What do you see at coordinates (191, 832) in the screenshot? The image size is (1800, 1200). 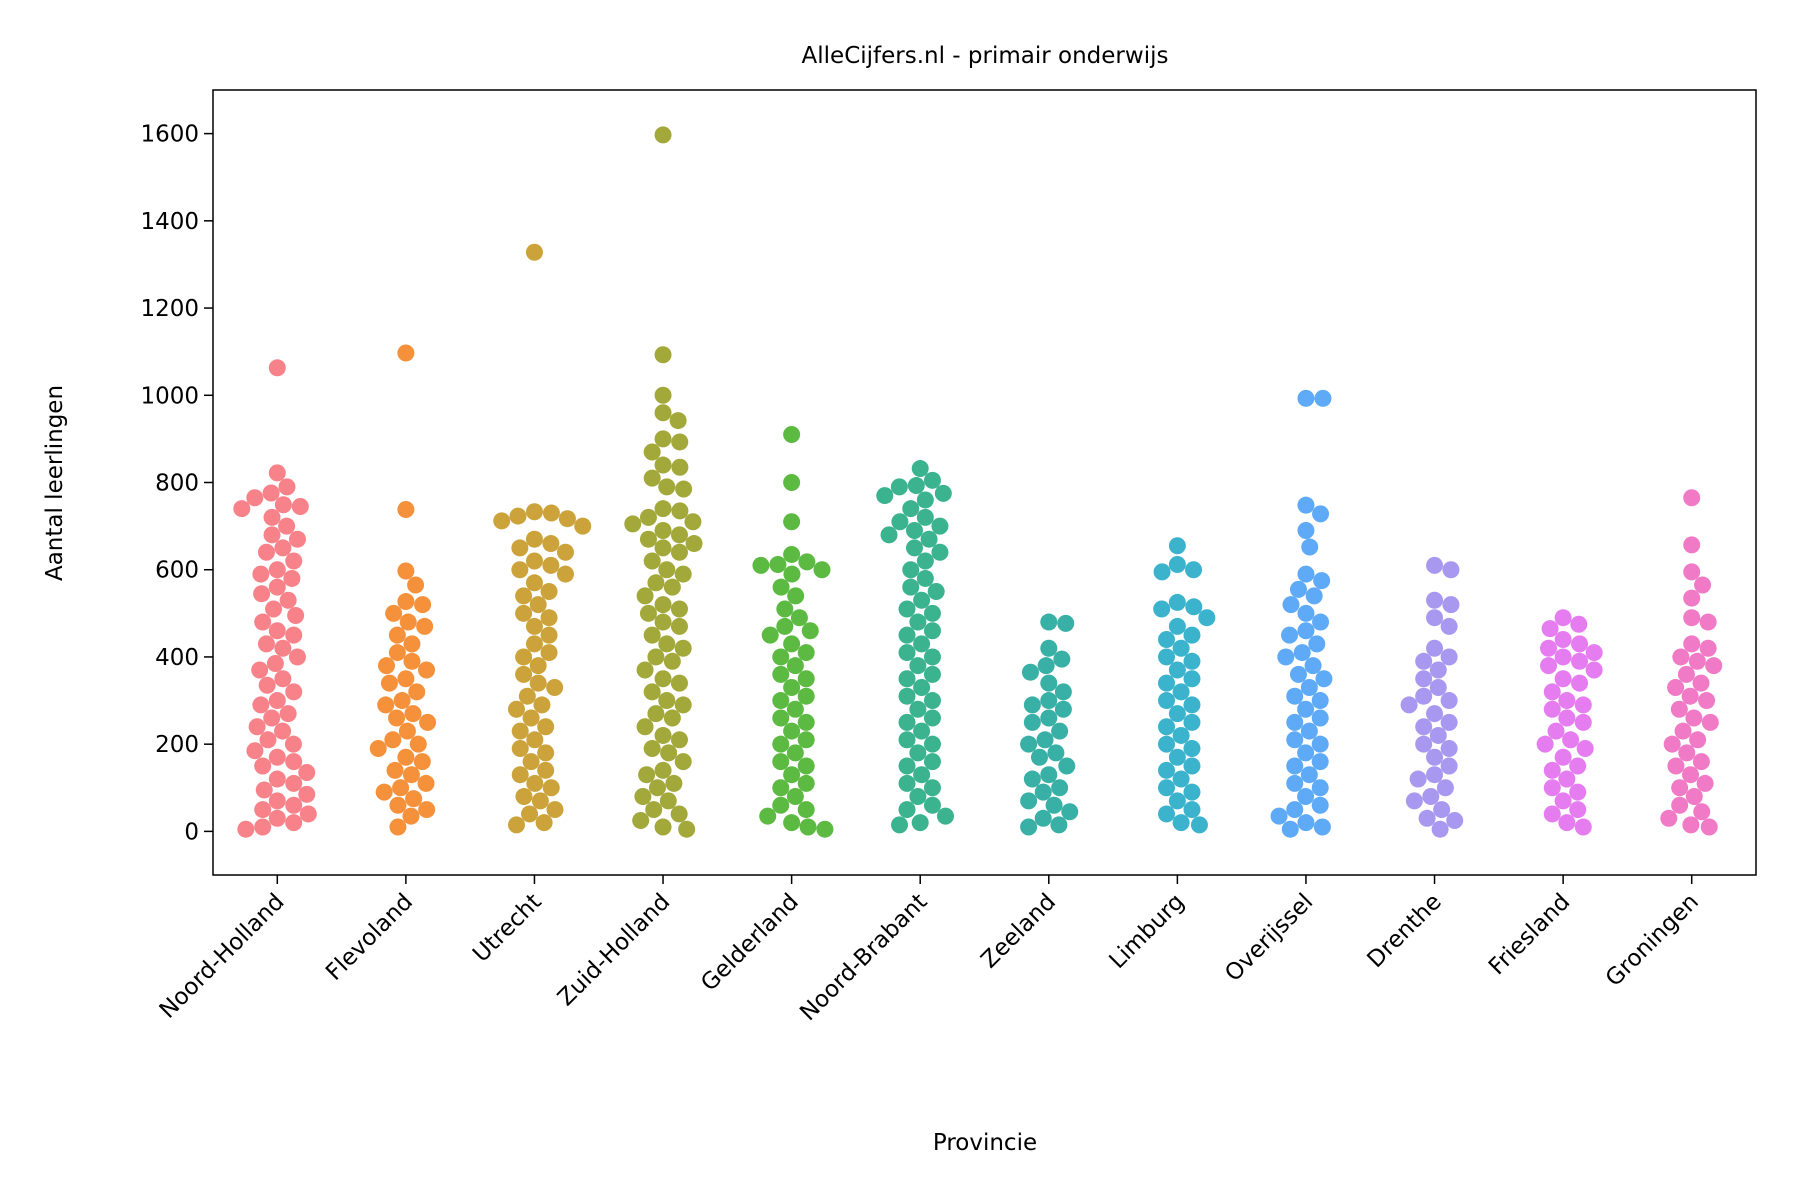 I see `y-tick-label: 0` at bounding box center [191, 832].